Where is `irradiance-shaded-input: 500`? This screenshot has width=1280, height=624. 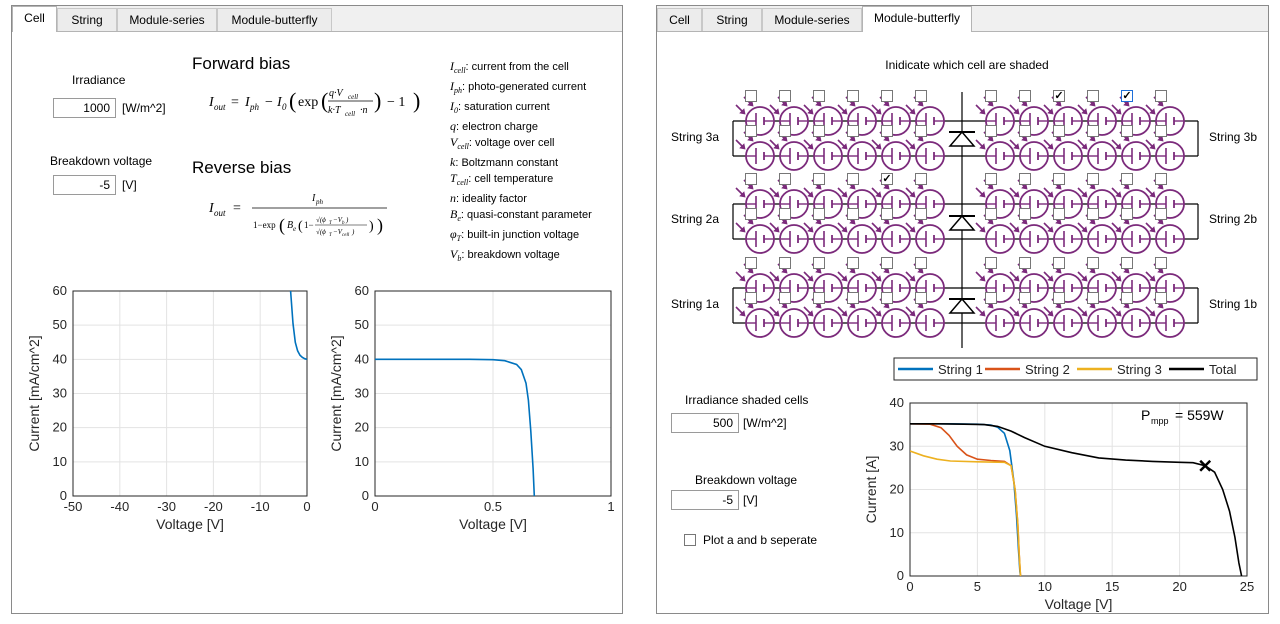 irradiance-shaded-input: 500 is located at coordinates (705, 423).